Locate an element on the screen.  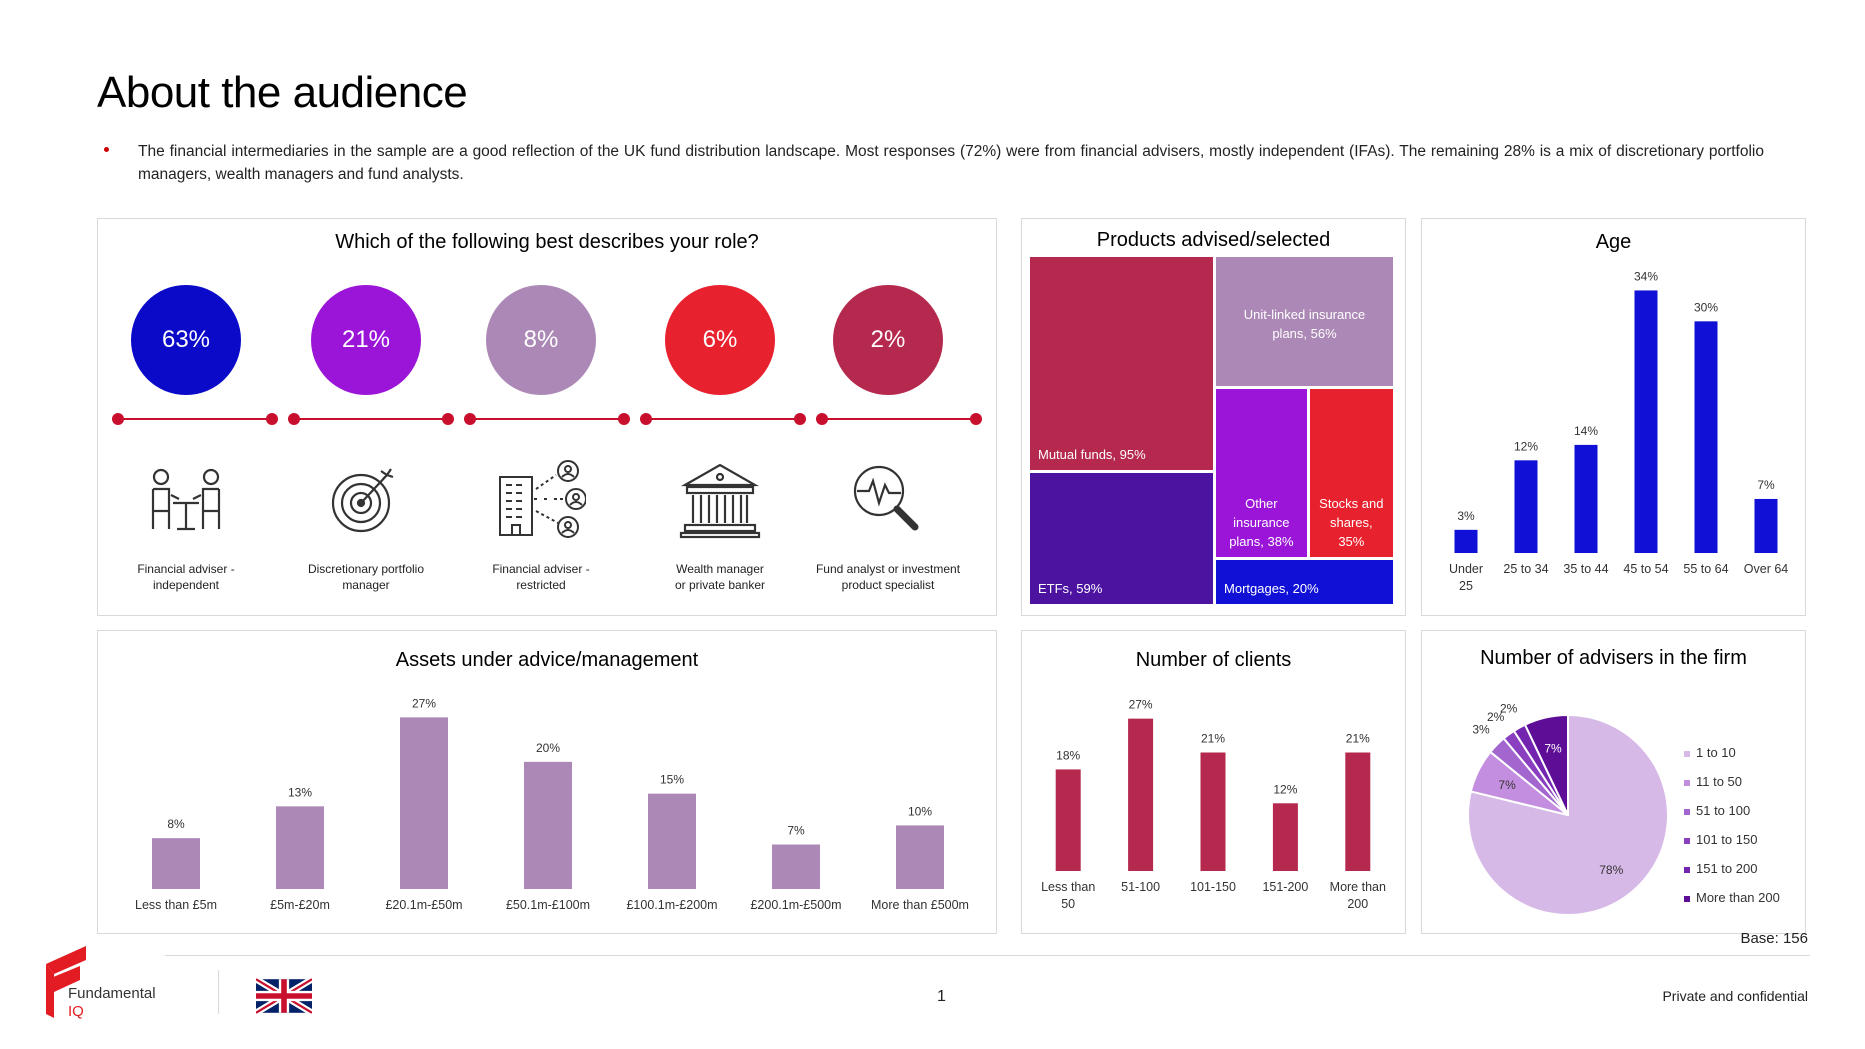
category-tick-label: 101-150 is located at coordinates (1213, 887).